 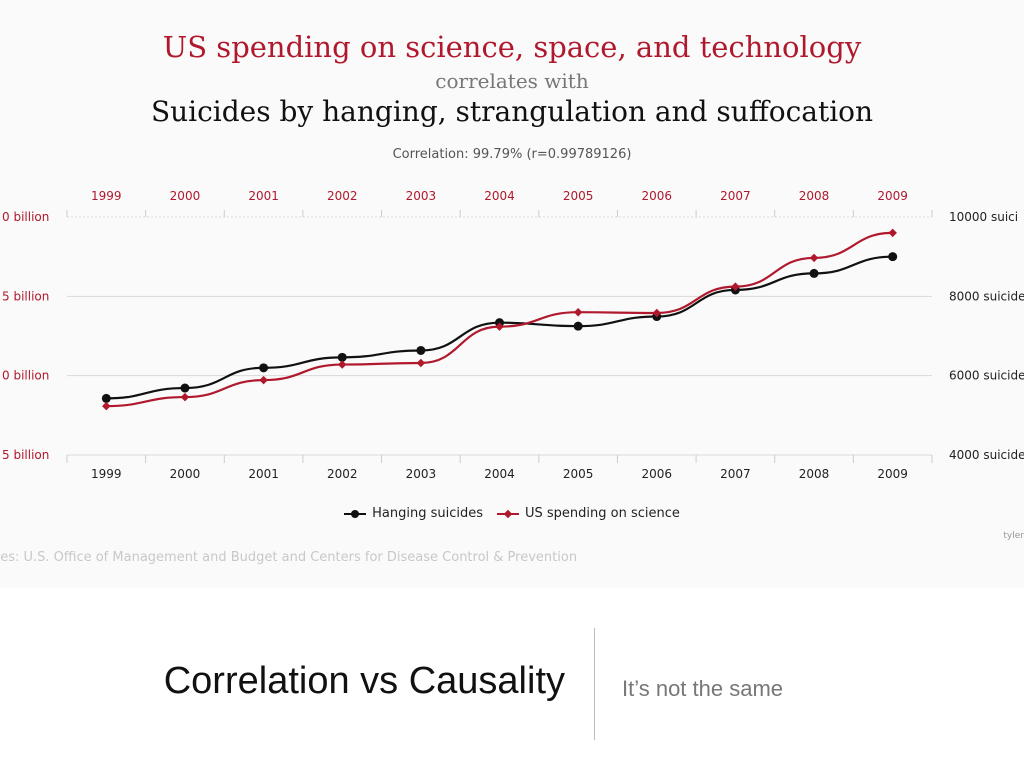 I want to click on legend-item-suicides: Hanging suicides, so click(x=413, y=513).